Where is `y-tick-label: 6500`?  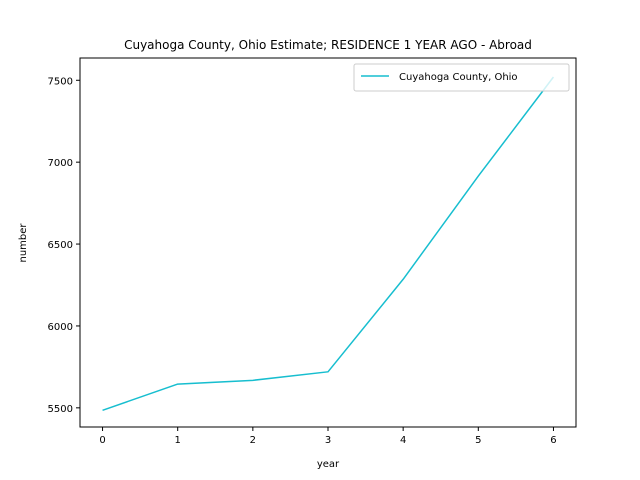 y-tick-label: 6500 is located at coordinates (60, 245).